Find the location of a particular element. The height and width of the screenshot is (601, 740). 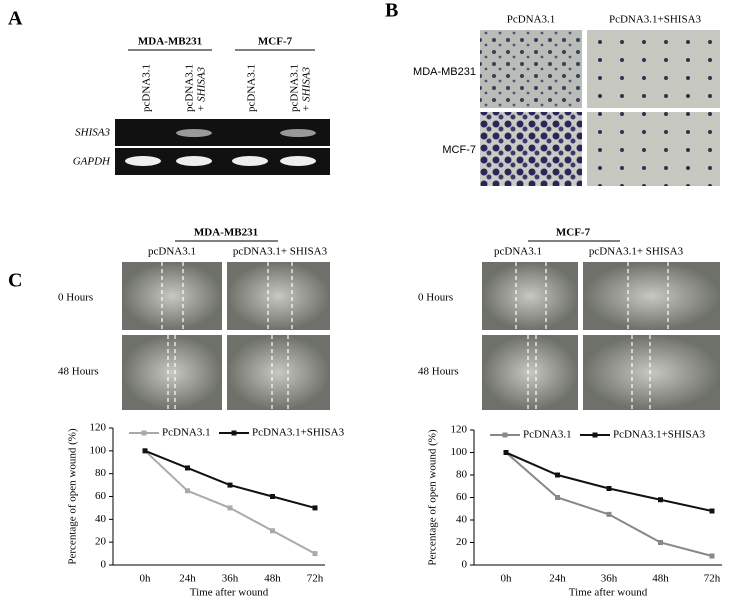

column-label: PcDNA3.1 is located at coordinates (531, 20).